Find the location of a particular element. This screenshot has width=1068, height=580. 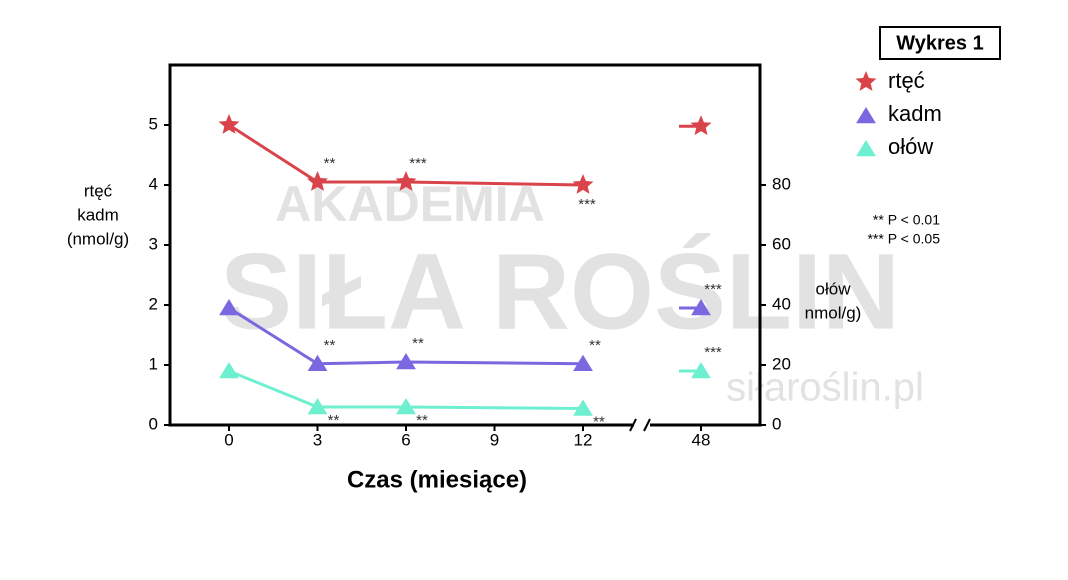

y2-axis-label: ołów is located at coordinates (834, 288).